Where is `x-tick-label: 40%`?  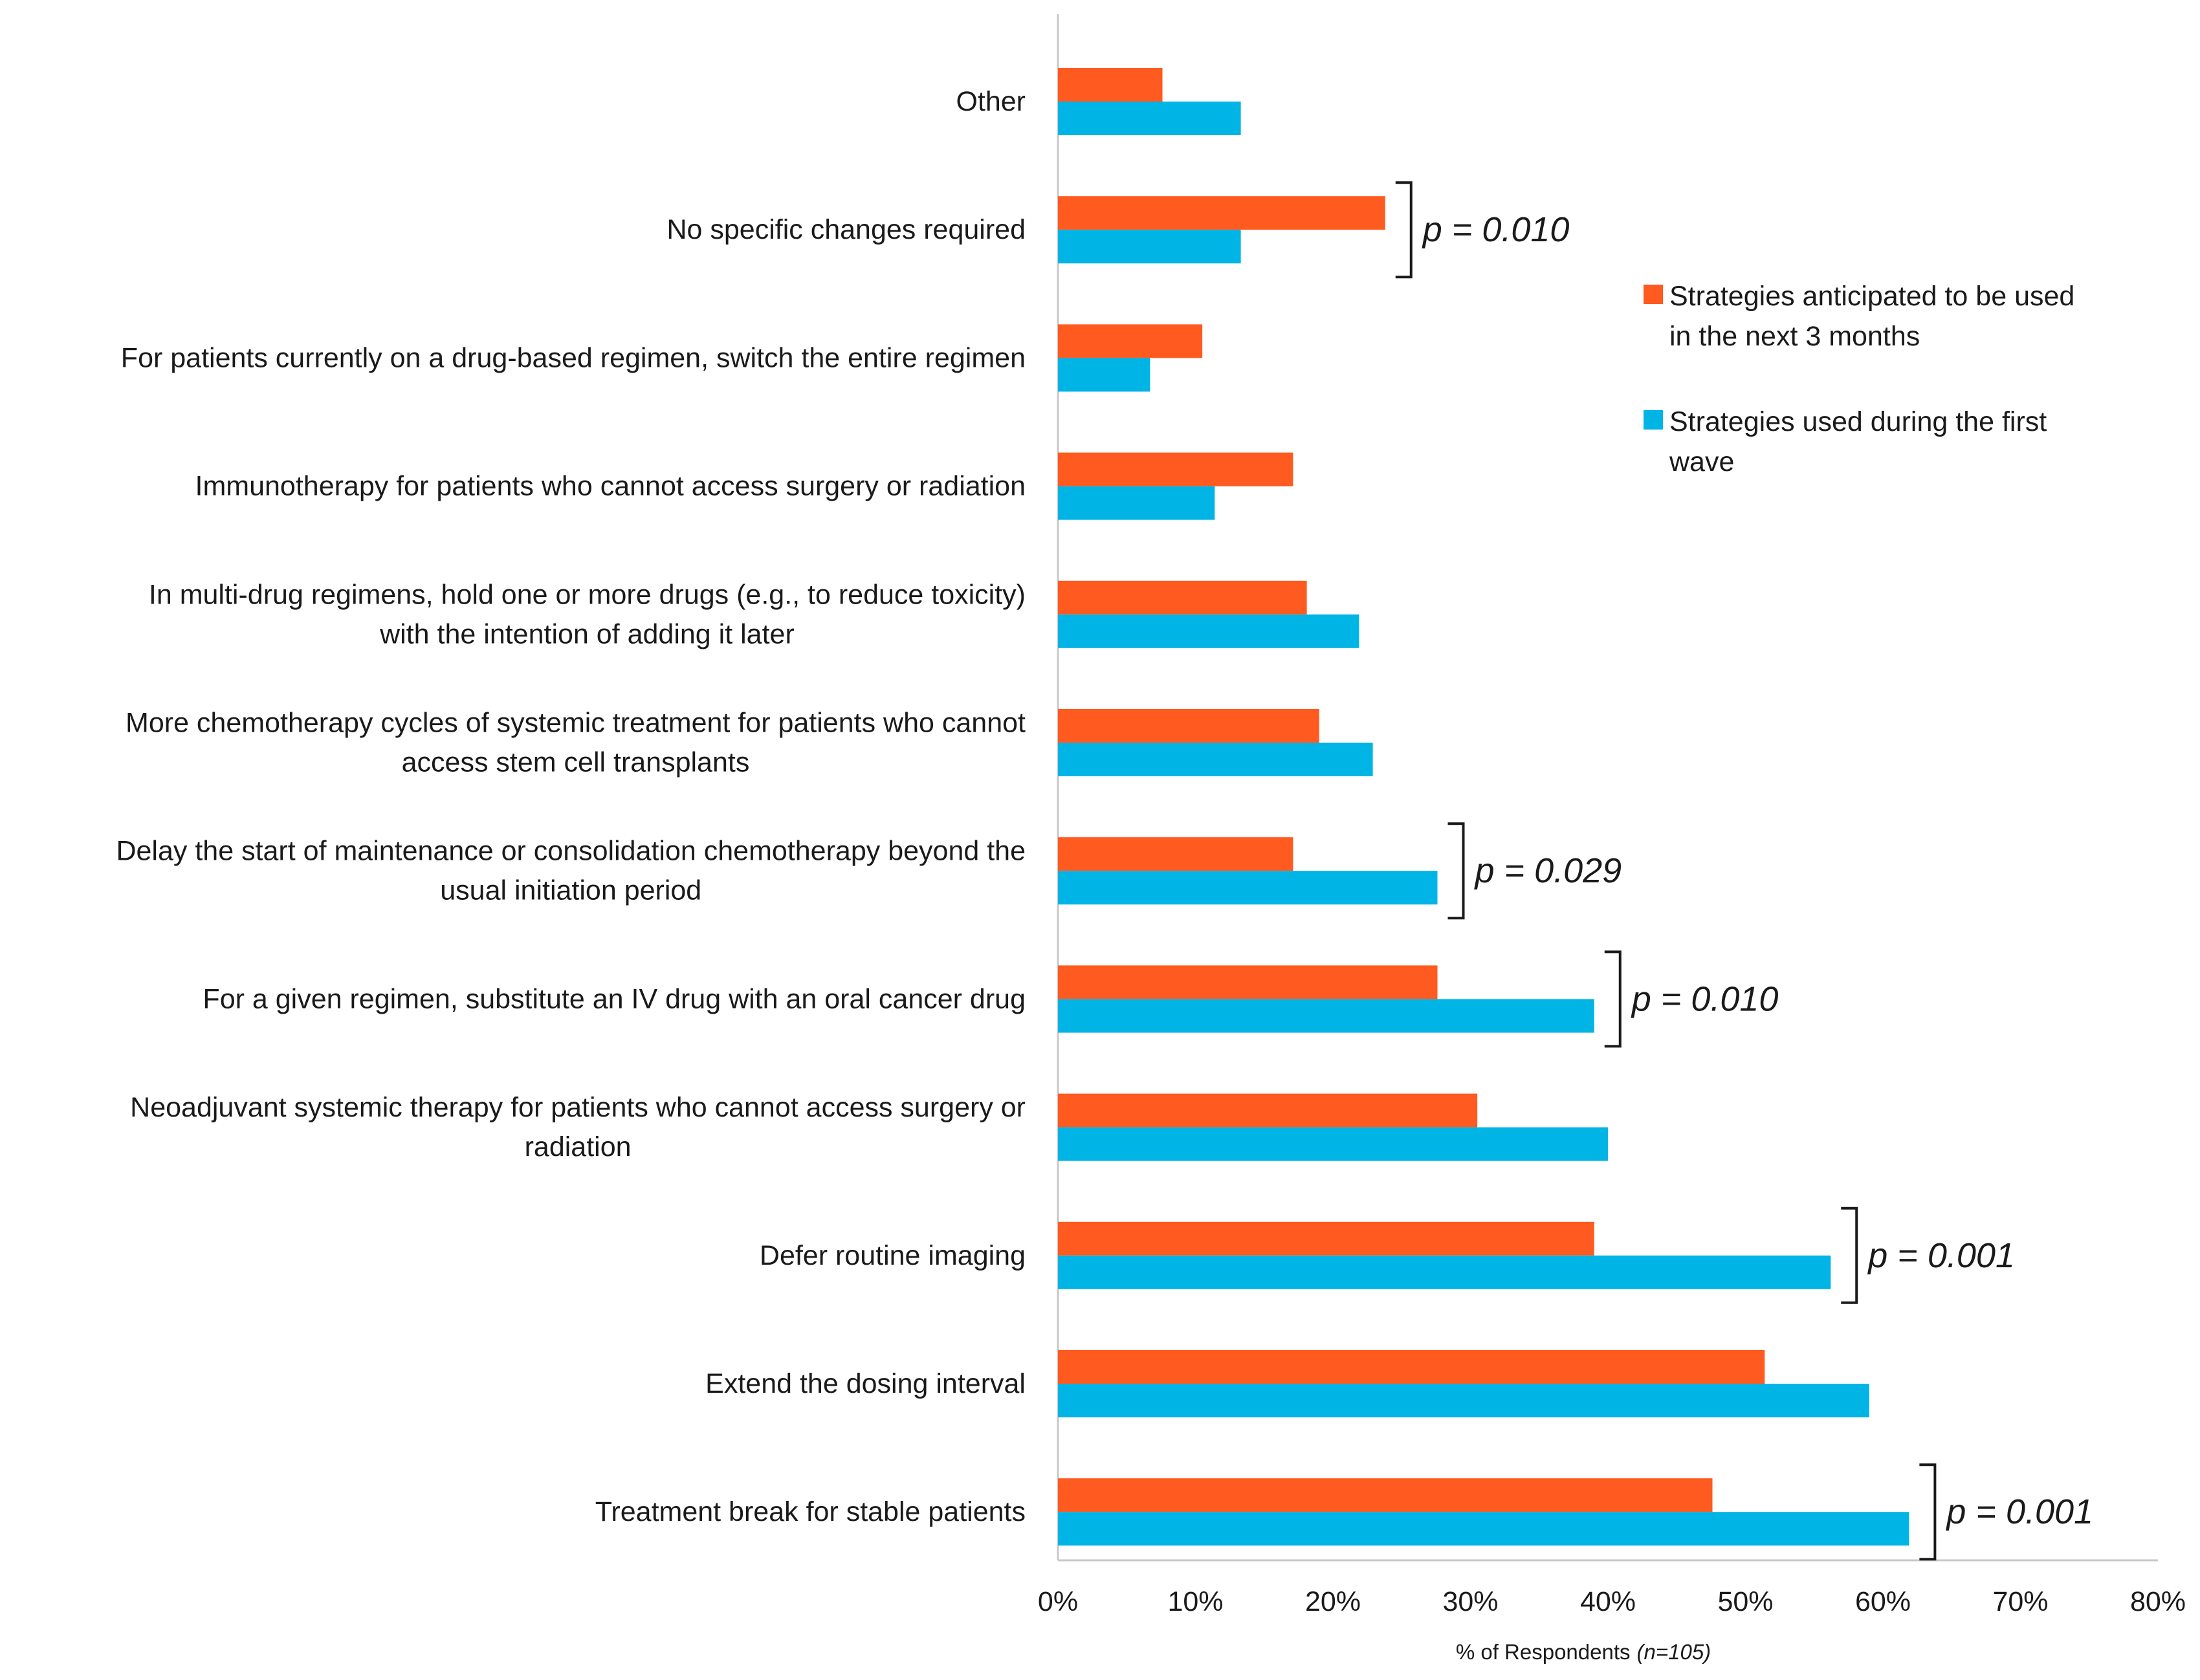
x-tick-label: 40% is located at coordinates (1608, 1601).